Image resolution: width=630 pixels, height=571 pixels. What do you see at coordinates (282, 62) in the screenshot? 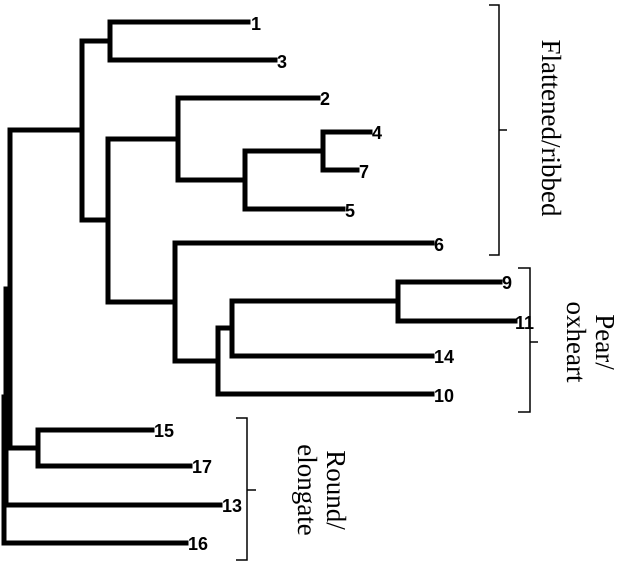
I see `leaf-label: 3` at bounding box center [282, 62].